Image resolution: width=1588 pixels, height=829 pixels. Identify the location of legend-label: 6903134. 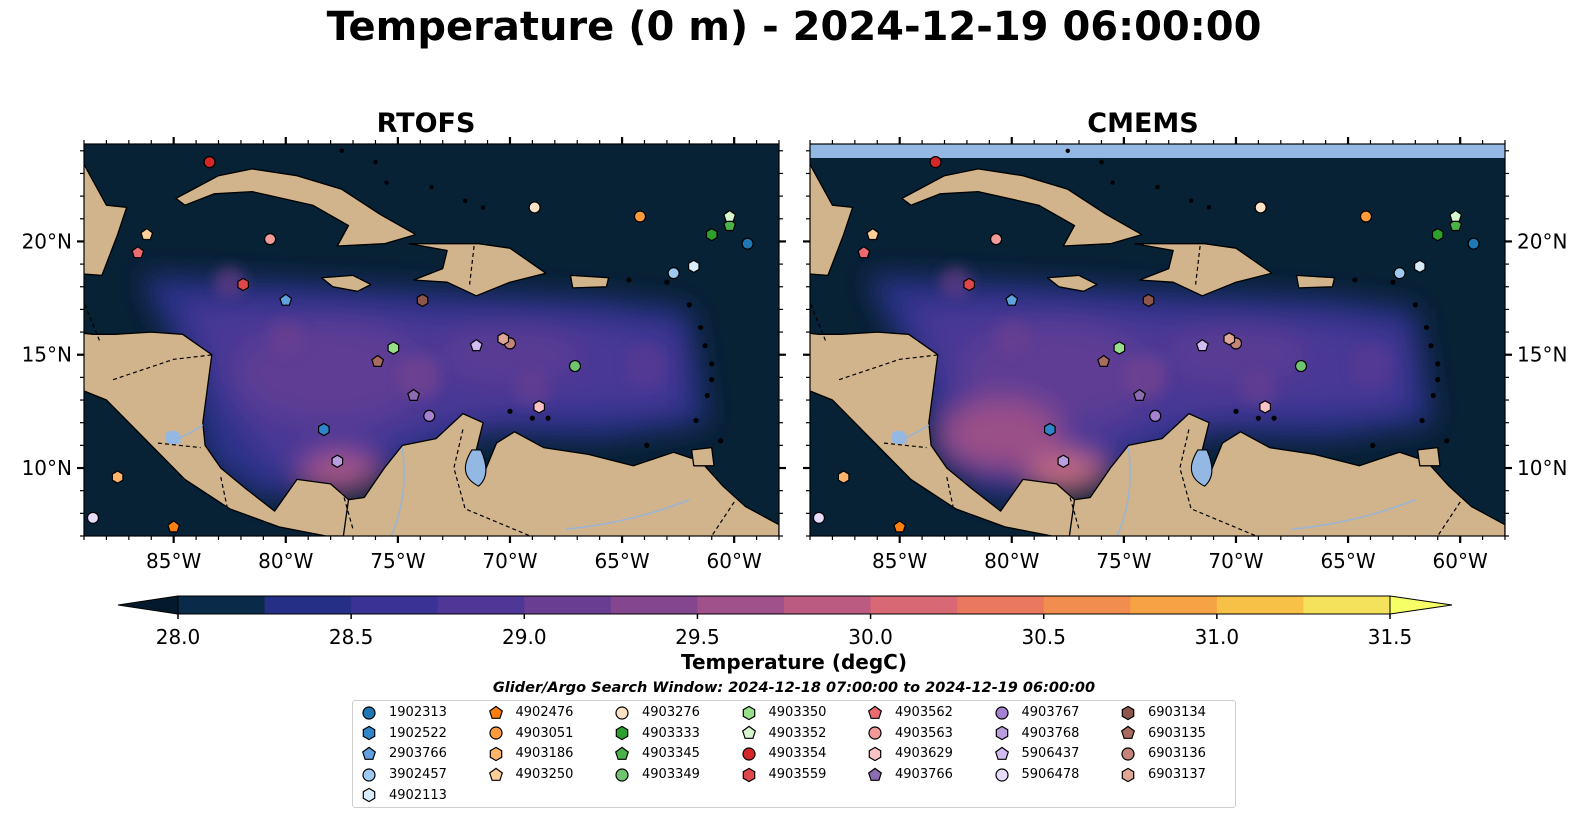
(1177, 712).